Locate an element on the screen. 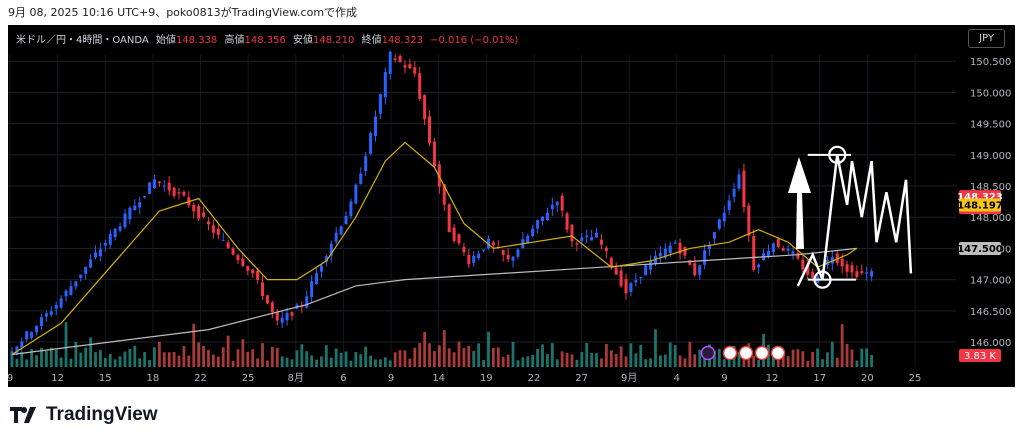 The height and width of the screenshot is (441, 1024). x-tick-label: 19 is located at coordinates (486, 378).